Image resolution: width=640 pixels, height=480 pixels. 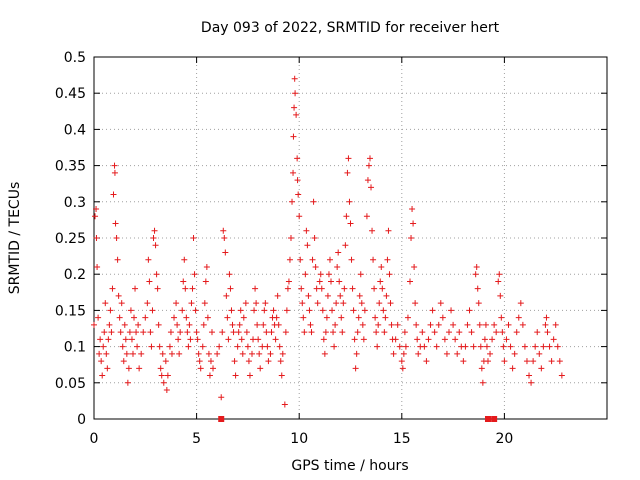 I want to click on y-tick-label: 0.5, so click(x=75, y=58).